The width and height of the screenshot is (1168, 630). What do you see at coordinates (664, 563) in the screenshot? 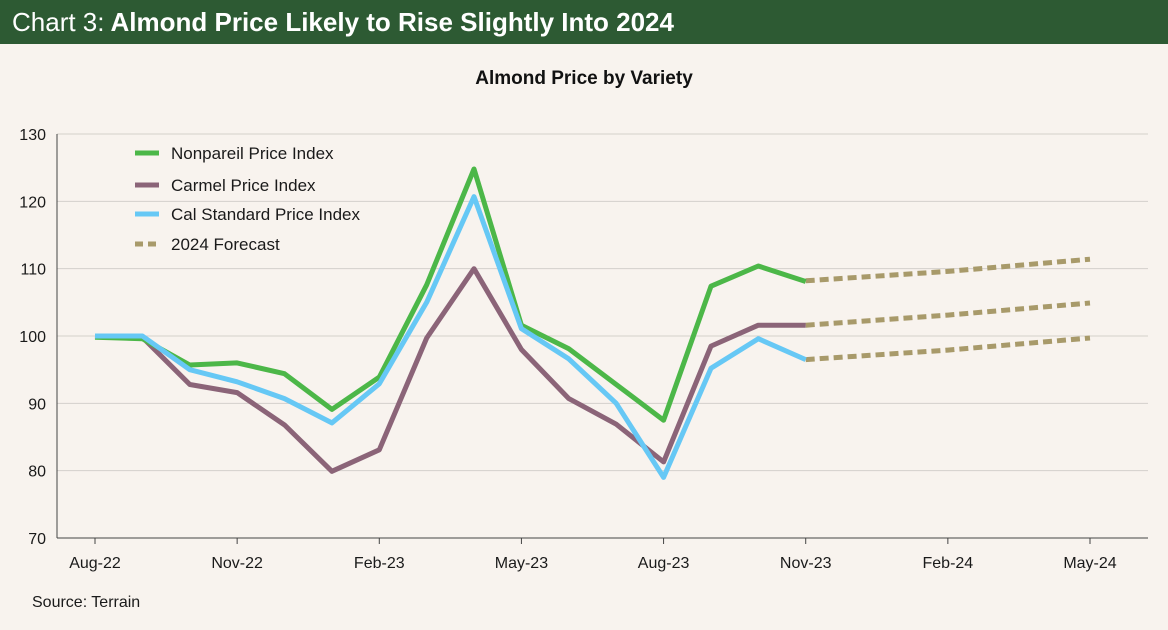
I see `x-tick-label-Aug-23: Aug-23` at bounding box center [664, 563].